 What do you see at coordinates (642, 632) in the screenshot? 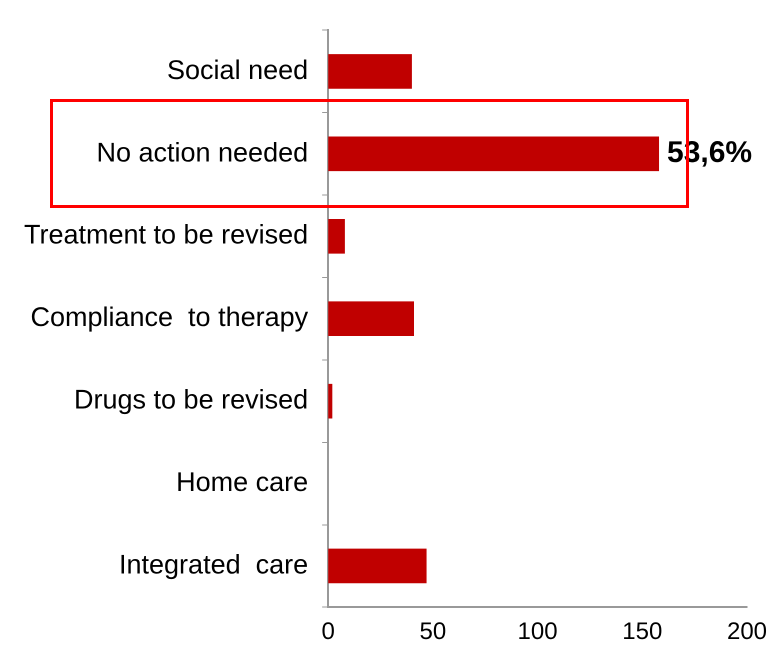
I see `x-tick-label: 150` at bounding box center [642, 632].